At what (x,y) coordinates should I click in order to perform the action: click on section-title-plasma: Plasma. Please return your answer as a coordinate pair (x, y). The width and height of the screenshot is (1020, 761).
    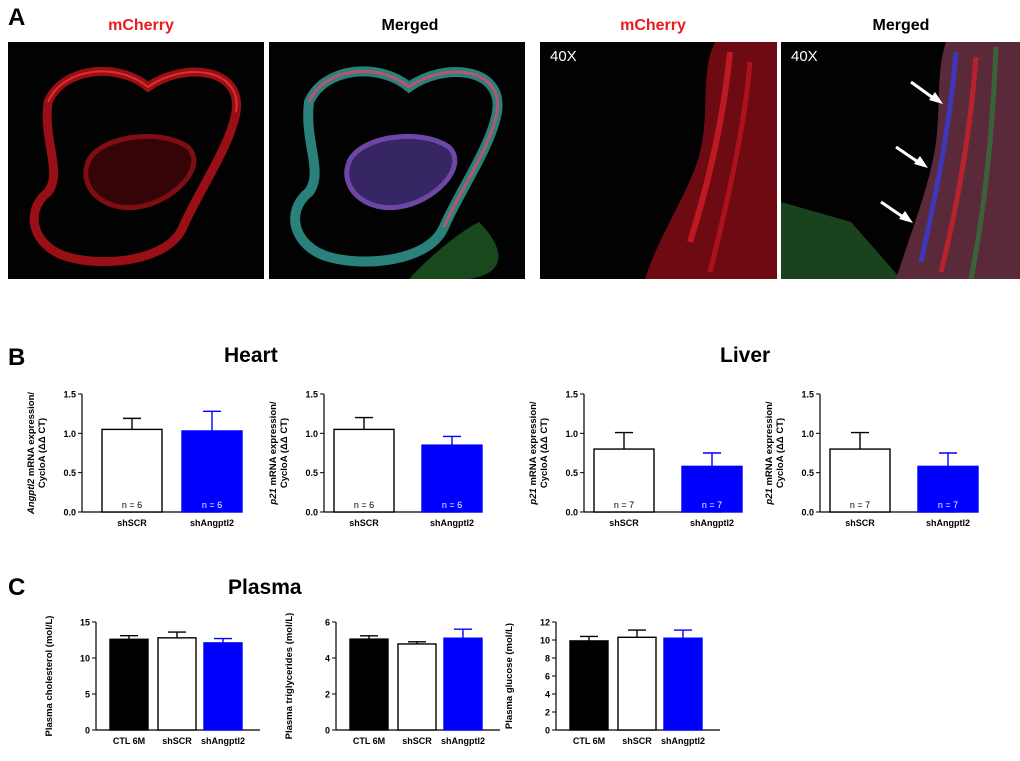
    Looking at the image, I should click on (265, 587).